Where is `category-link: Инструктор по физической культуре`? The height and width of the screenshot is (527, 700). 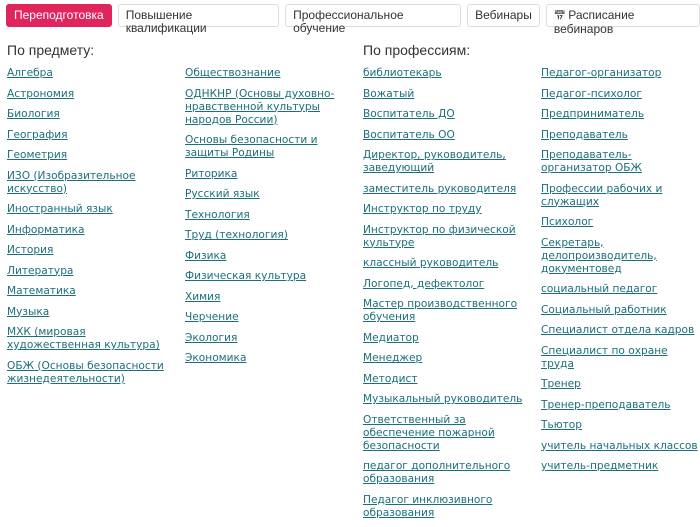 category-link: Инструктор по физической культуре is located at coordinates (439, 236).